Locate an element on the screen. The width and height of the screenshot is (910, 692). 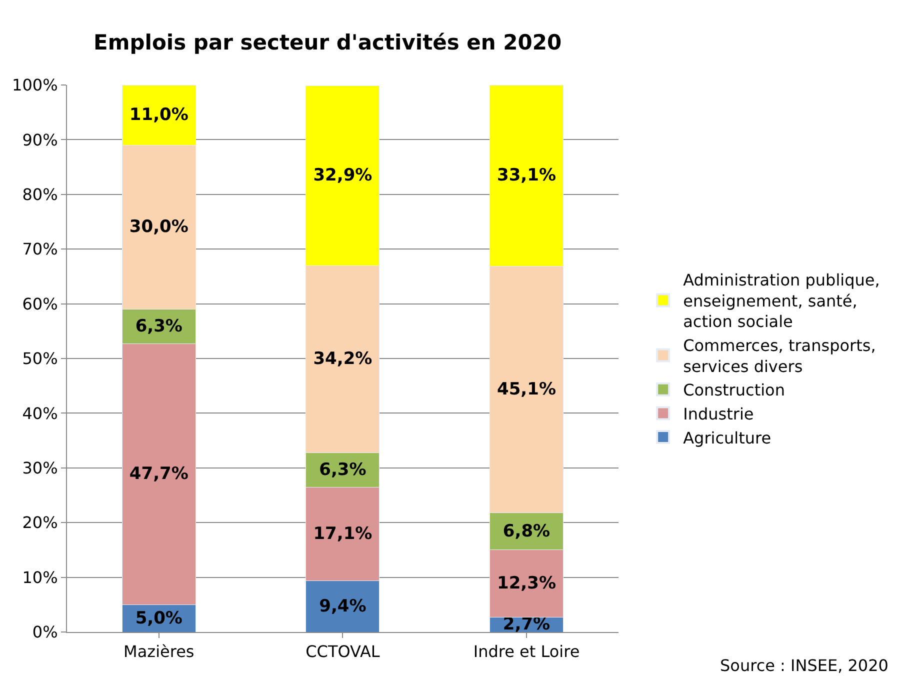
data-label: 11,0% is located at coordinates (158, 115).